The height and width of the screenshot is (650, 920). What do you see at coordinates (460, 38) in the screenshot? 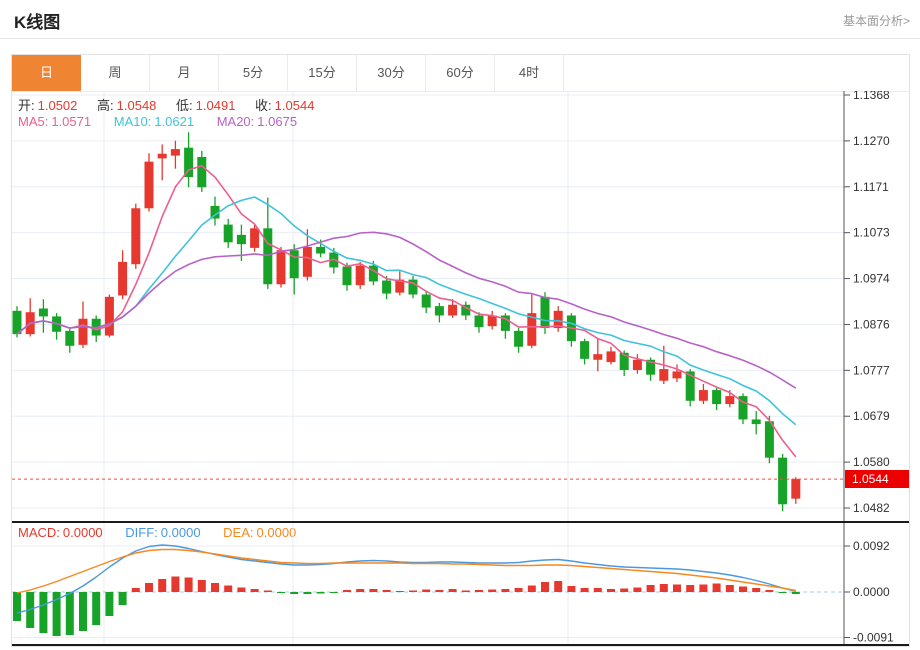
I see `header-divider` at bounding box center [460, 38].